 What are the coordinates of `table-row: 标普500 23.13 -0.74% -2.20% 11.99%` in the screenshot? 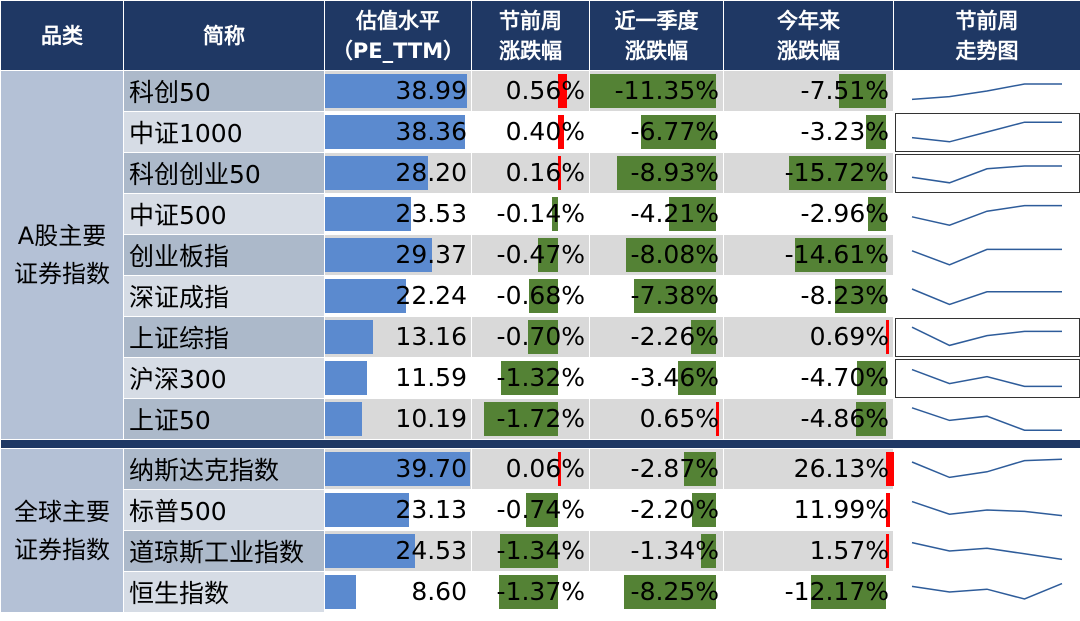 It's located at (540, 510).